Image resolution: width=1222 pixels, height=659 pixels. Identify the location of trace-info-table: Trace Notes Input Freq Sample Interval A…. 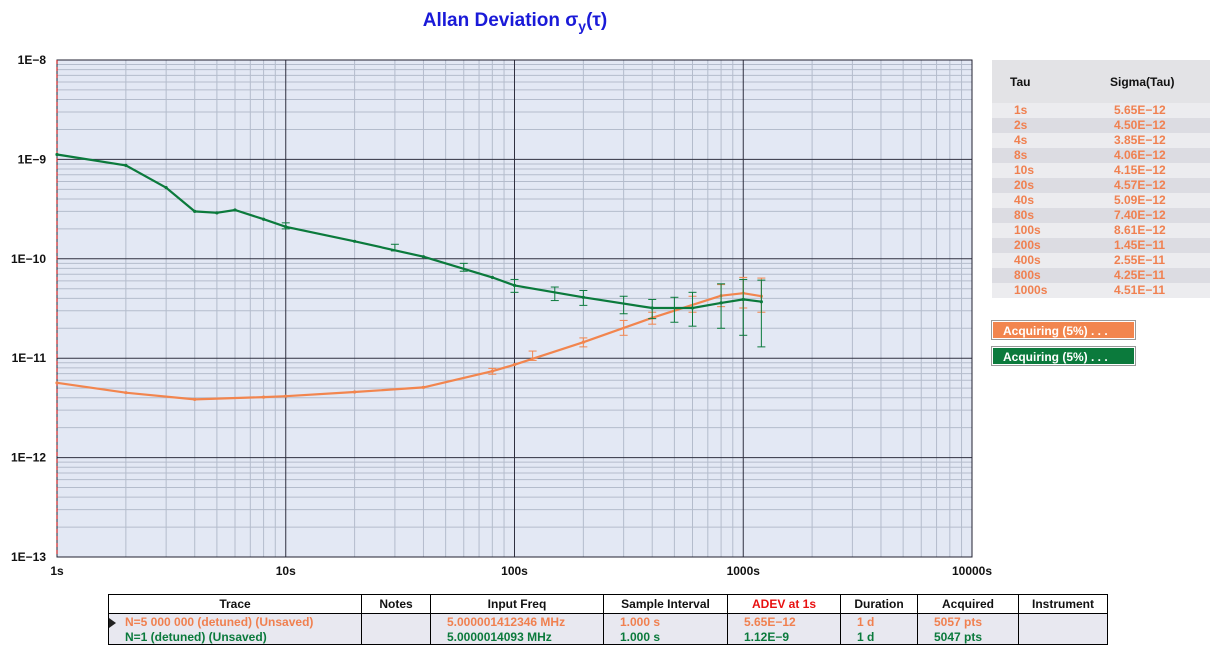
(608, 619).